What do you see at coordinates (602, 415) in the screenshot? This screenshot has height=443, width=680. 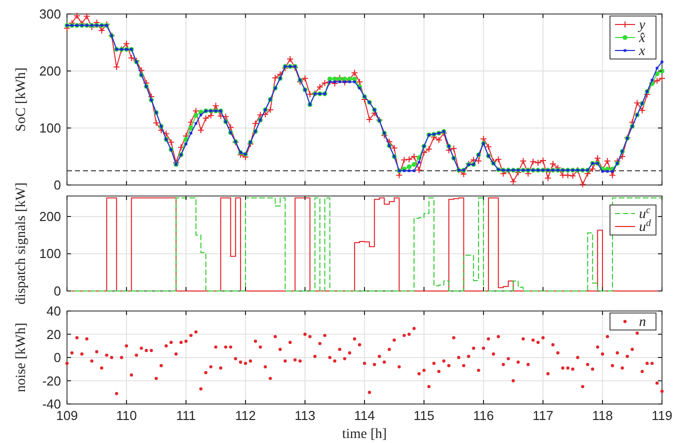 I see `x-tick-label: 118` at bounding box center [602, 415].